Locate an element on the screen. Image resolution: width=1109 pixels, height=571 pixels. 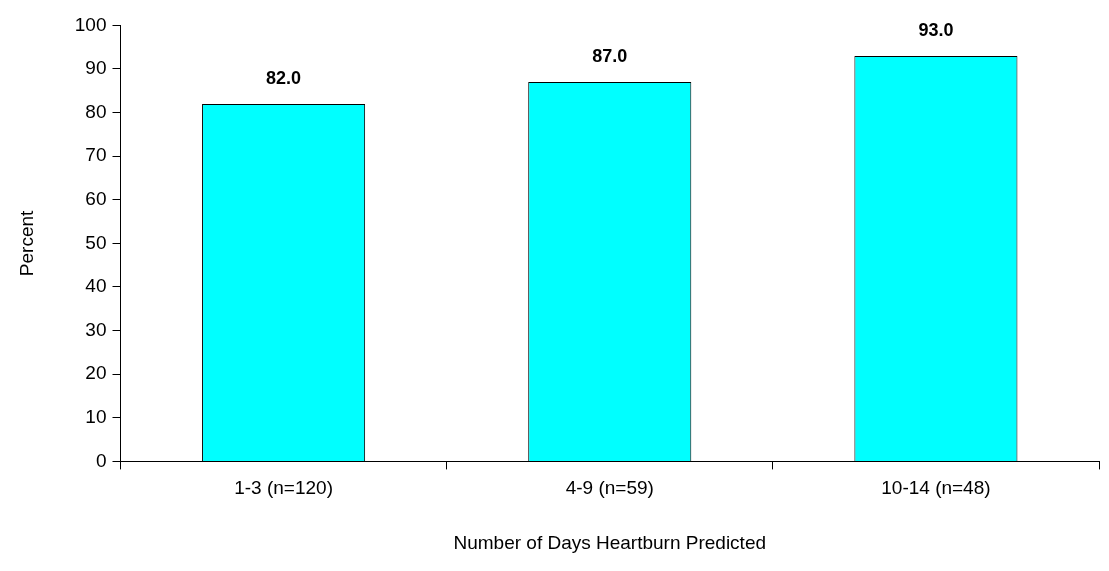
y-tick-label: 100 is located at coordinates (90, 24).